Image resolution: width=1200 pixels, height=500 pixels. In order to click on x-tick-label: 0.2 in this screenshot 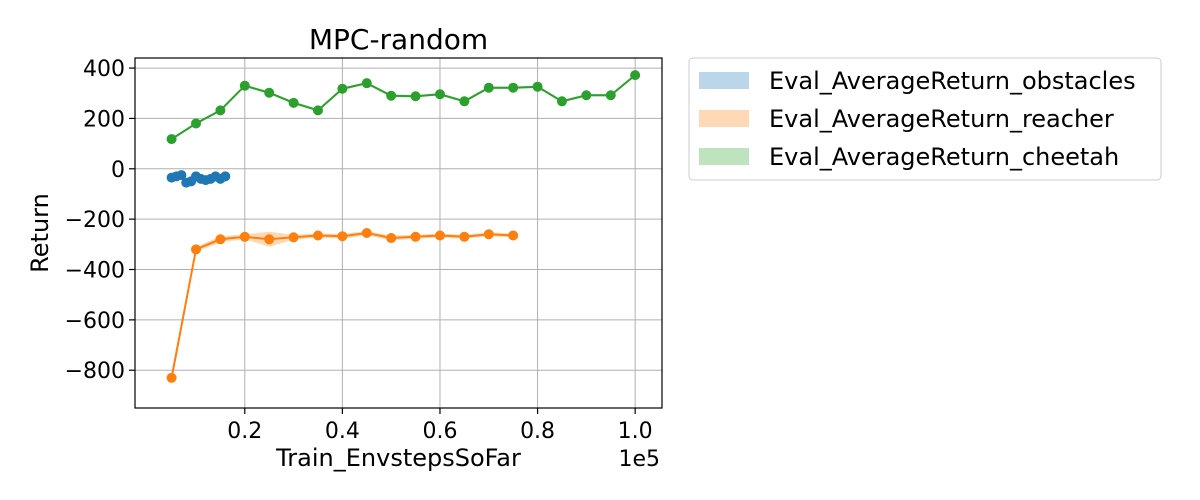, I will do `click(244, 431)`.